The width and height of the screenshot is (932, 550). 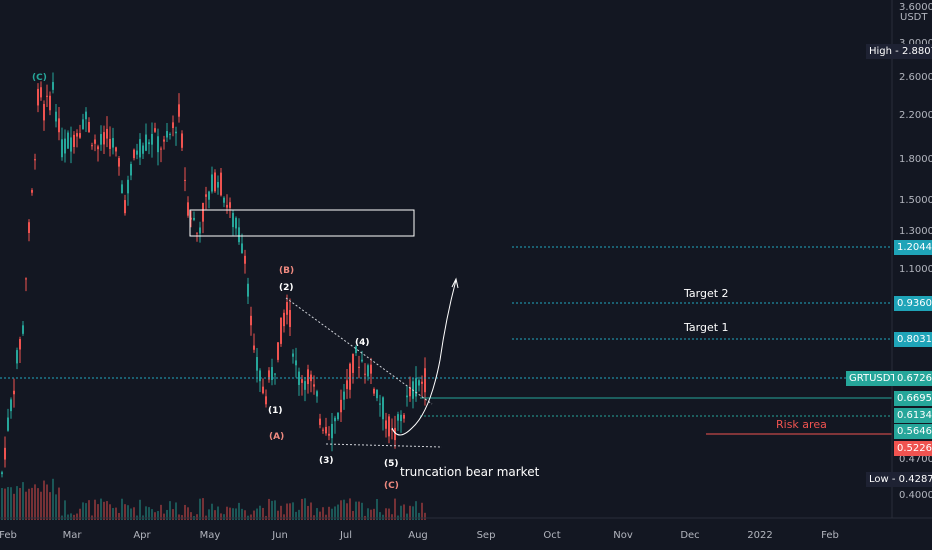 I want to click on demand-zone-box, so click(x=302, y=223).